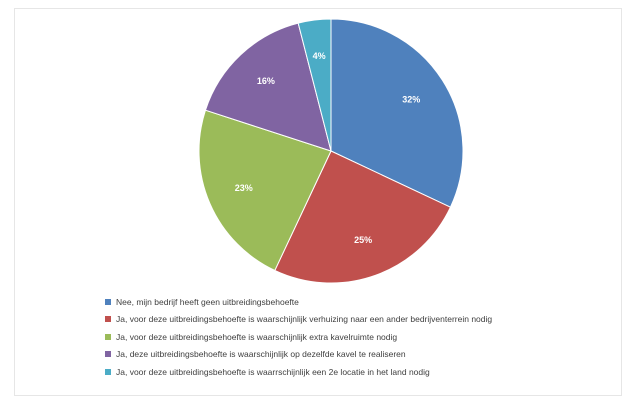  I want to click on slice-data-label: 32%, so click(411, 99).